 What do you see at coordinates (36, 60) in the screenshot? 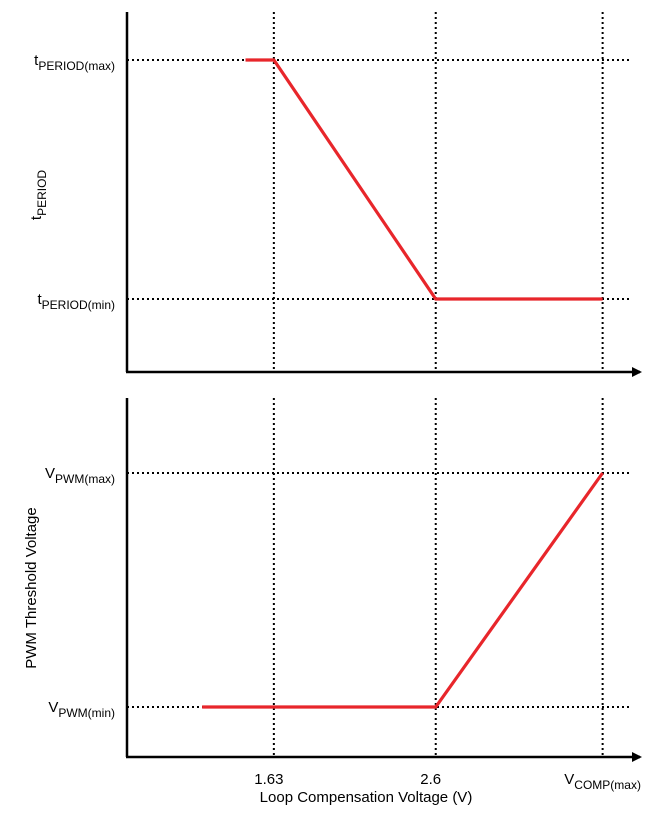
I see `top-y-tick-main-1: t` at bounding box center [36, 60].